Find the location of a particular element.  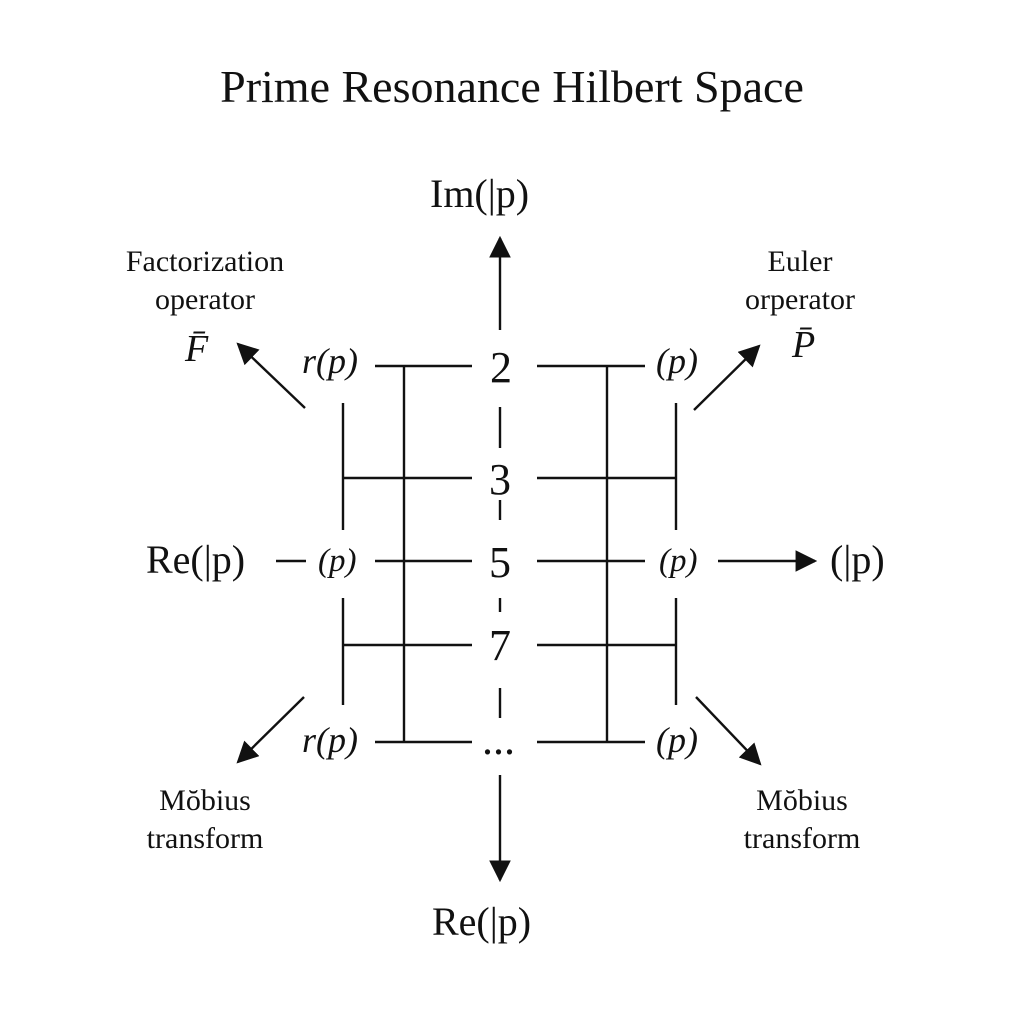

factorization-arrow is located at coordinates (271, 375).